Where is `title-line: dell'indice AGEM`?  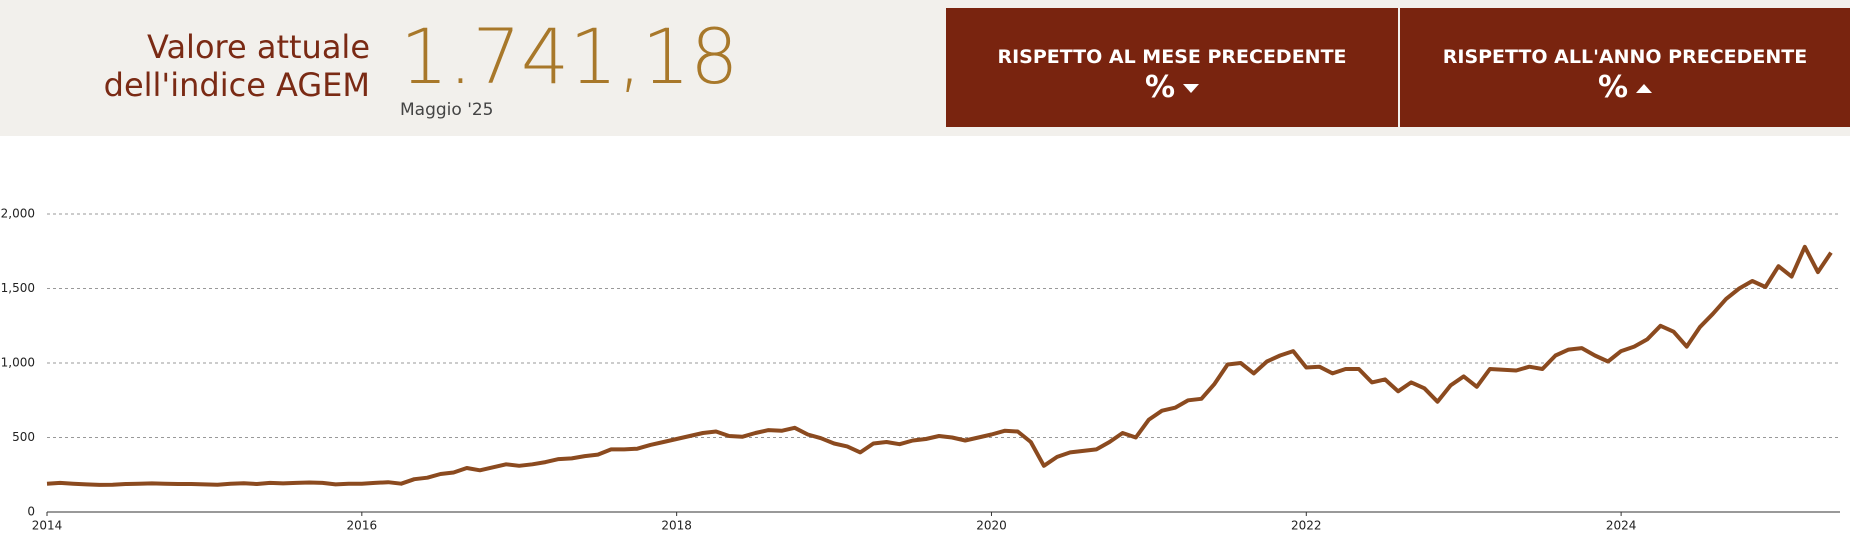
title-line: dell'indice AGEM is located at coordinates (236, 85).